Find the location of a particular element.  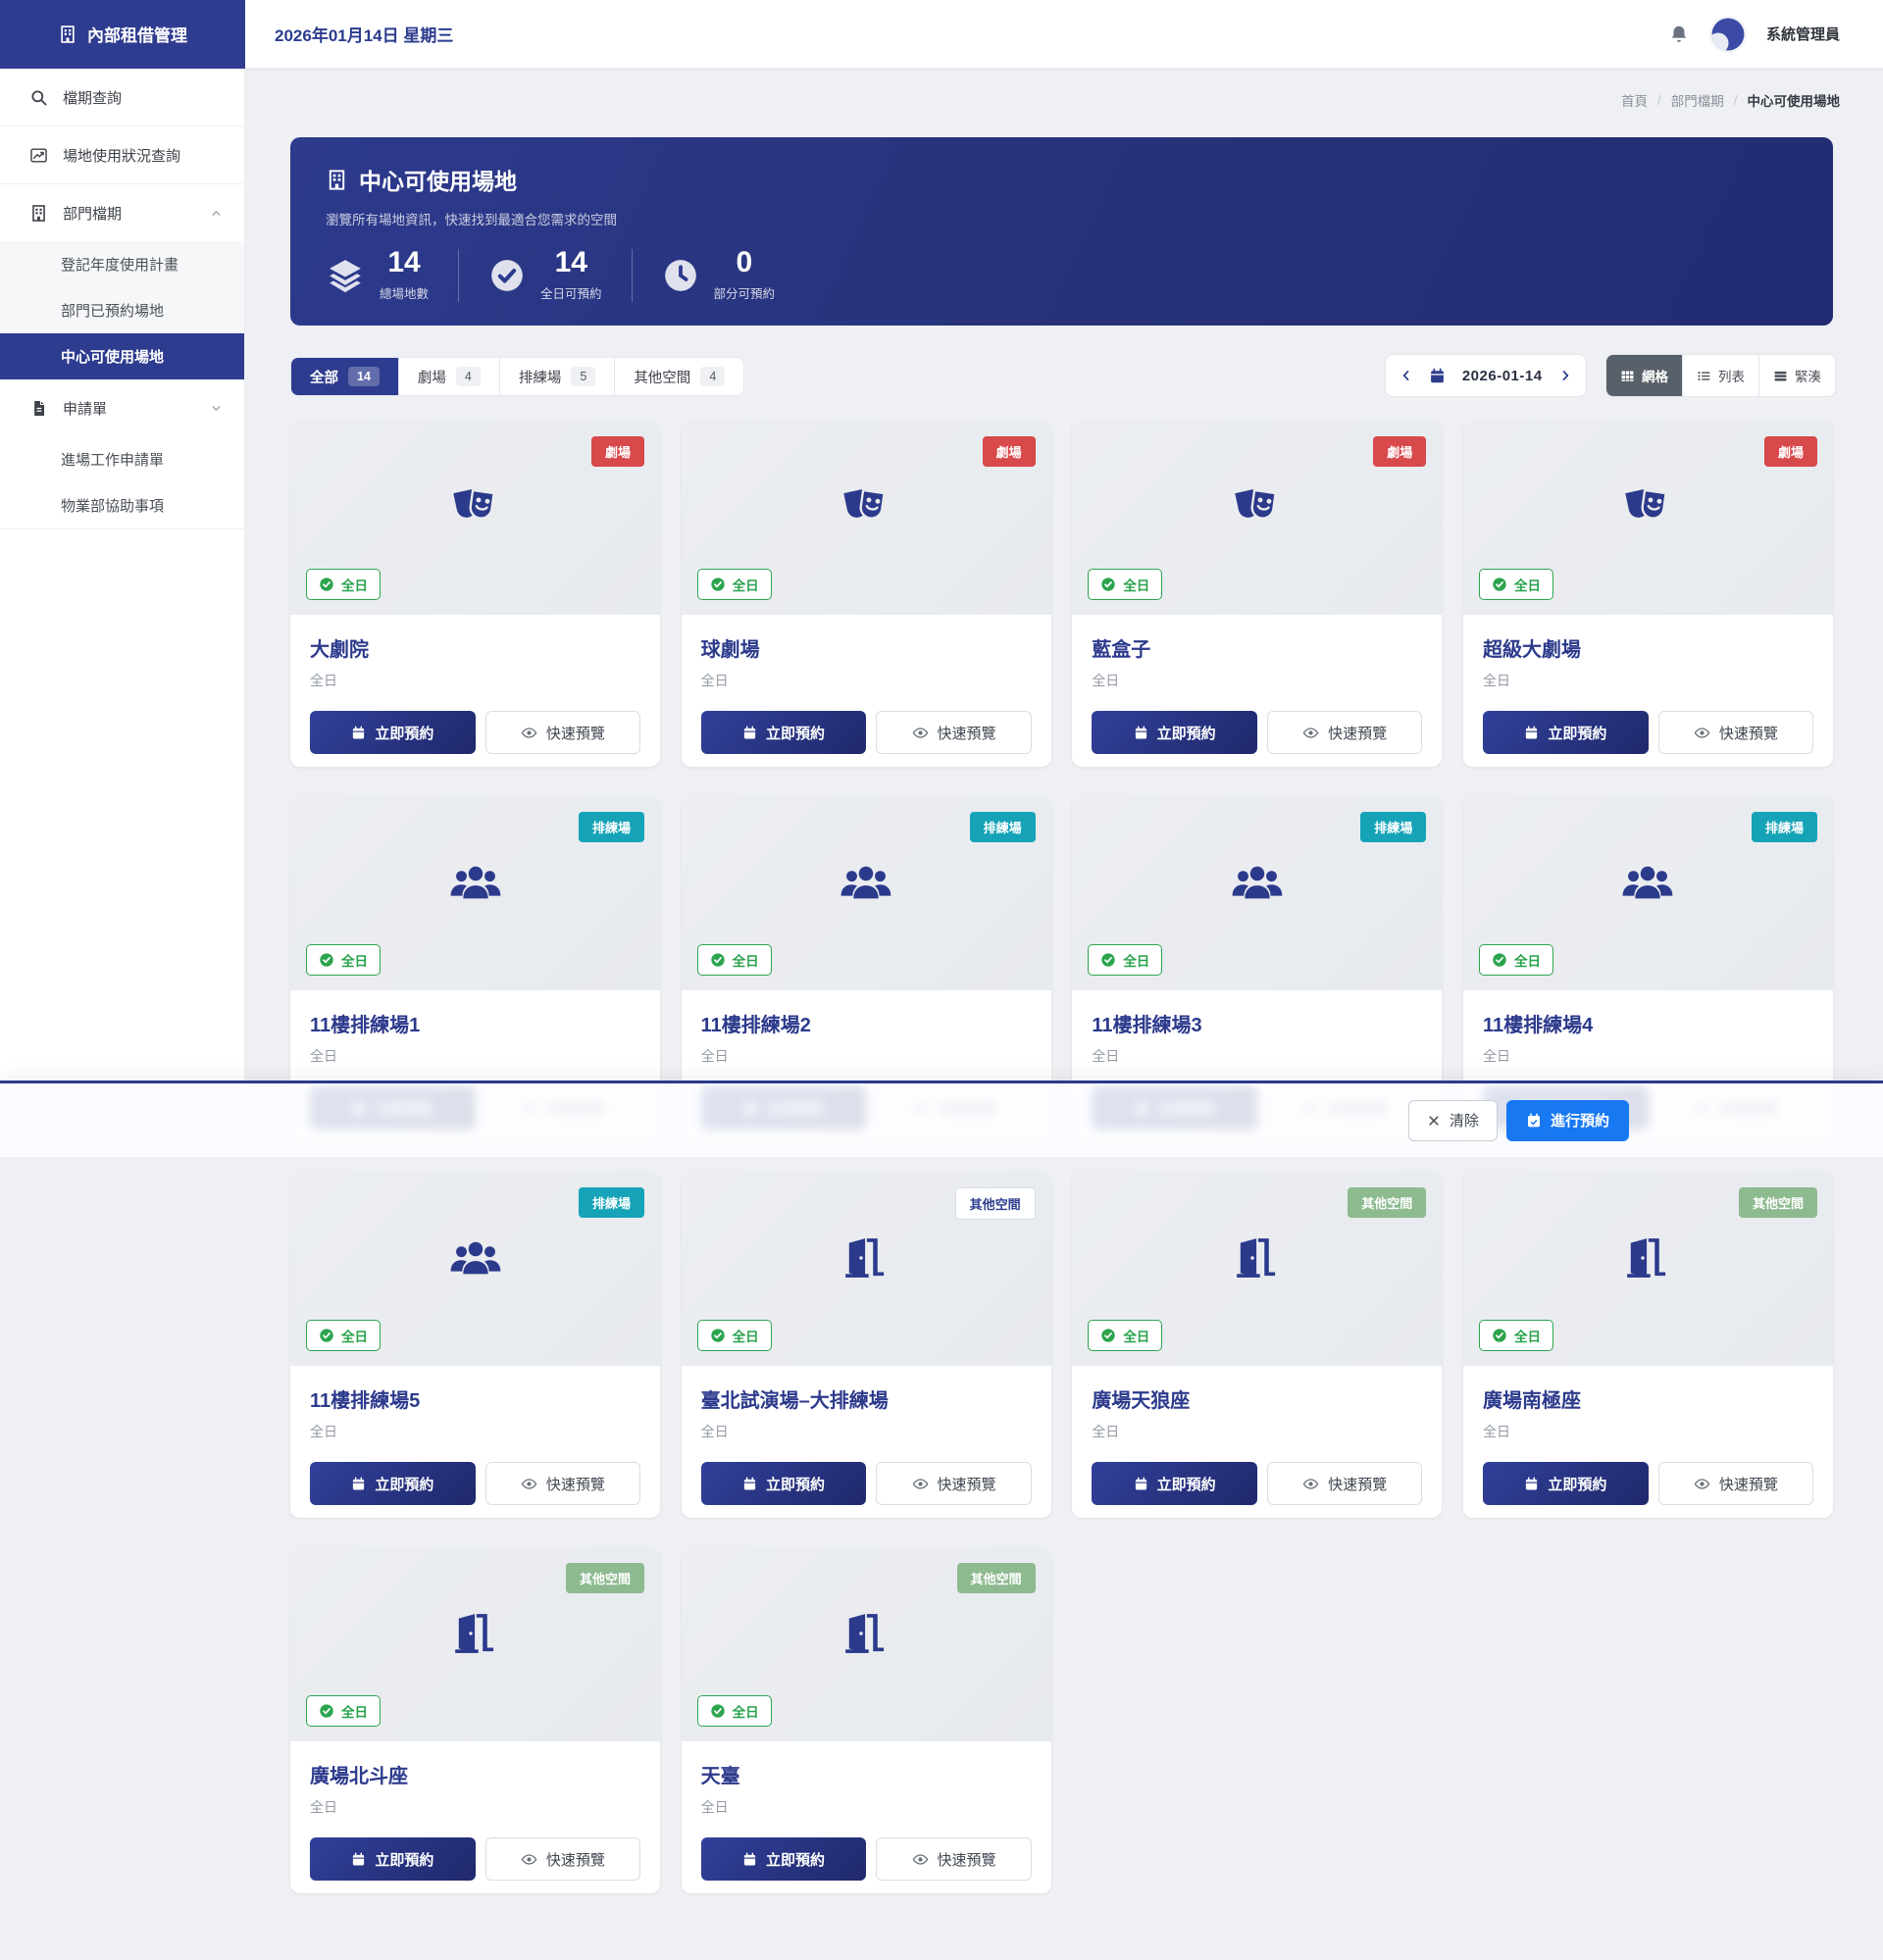

venue-title: 11樓排練場4 is located at coordinates (1538, 1025).